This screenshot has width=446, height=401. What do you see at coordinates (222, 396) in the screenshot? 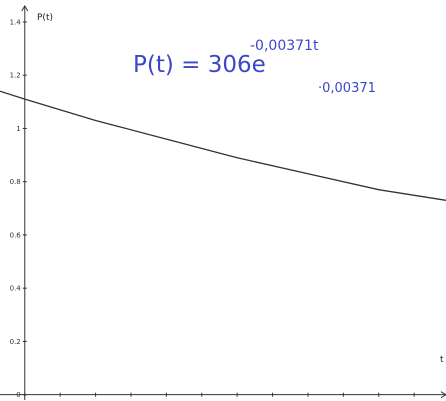
I see `x-ticks: 0102030405060708090100110` at bounding box center [222, 396].